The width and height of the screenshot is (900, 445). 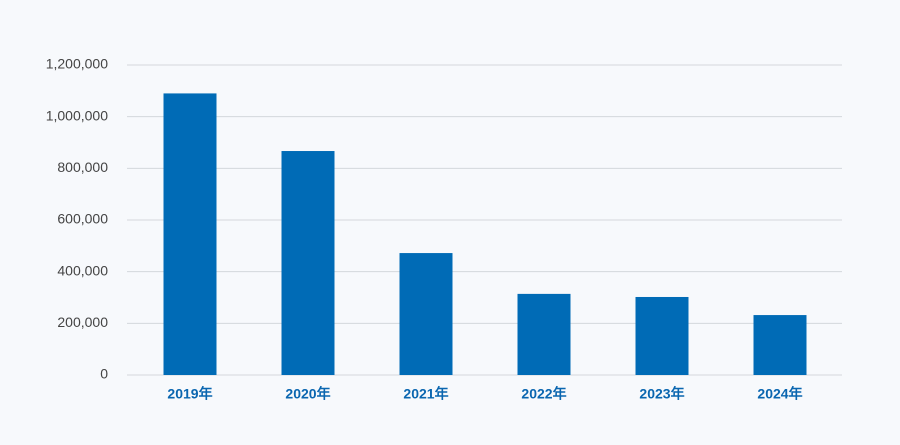 What do you see at coordinates (82, 322) in the screenshot?
I see `y-tick-label: 200,000` at bounding box center [82, 322].